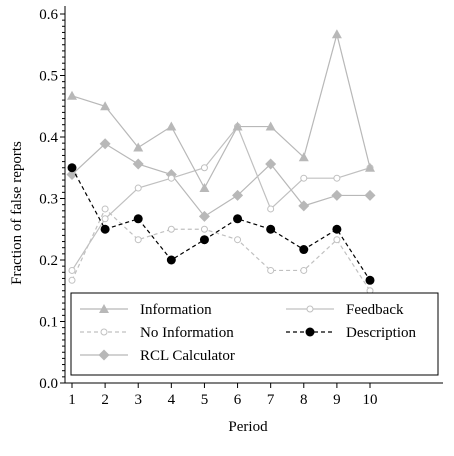  Describe the element at coordinates (48, 77) in the screenshot. I see `y-tick-label: 0.5` at that location.